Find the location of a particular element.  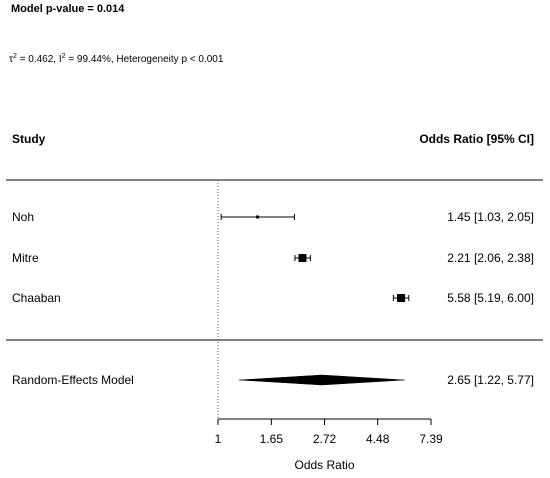

summary-diamond is located at coordinates (322, 380).